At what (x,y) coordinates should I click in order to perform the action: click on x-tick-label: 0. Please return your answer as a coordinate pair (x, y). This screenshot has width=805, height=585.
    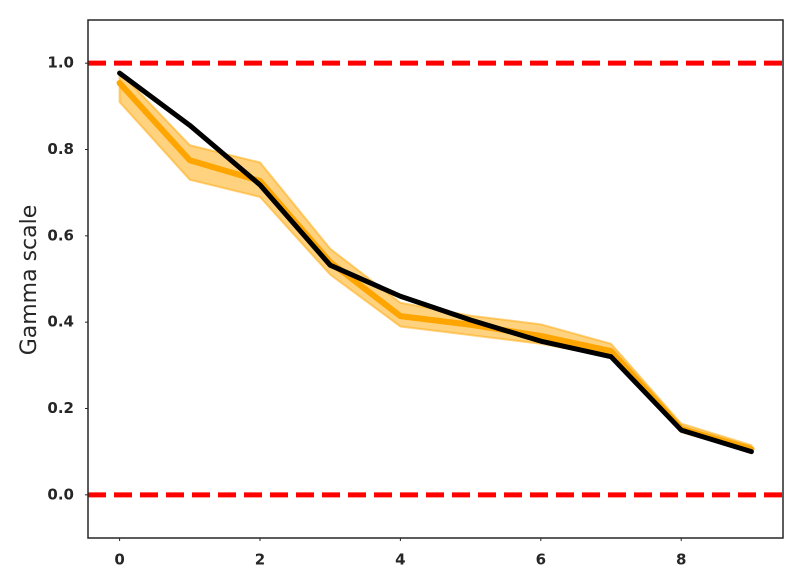
    Looking at the image, I should click on (119, 560).